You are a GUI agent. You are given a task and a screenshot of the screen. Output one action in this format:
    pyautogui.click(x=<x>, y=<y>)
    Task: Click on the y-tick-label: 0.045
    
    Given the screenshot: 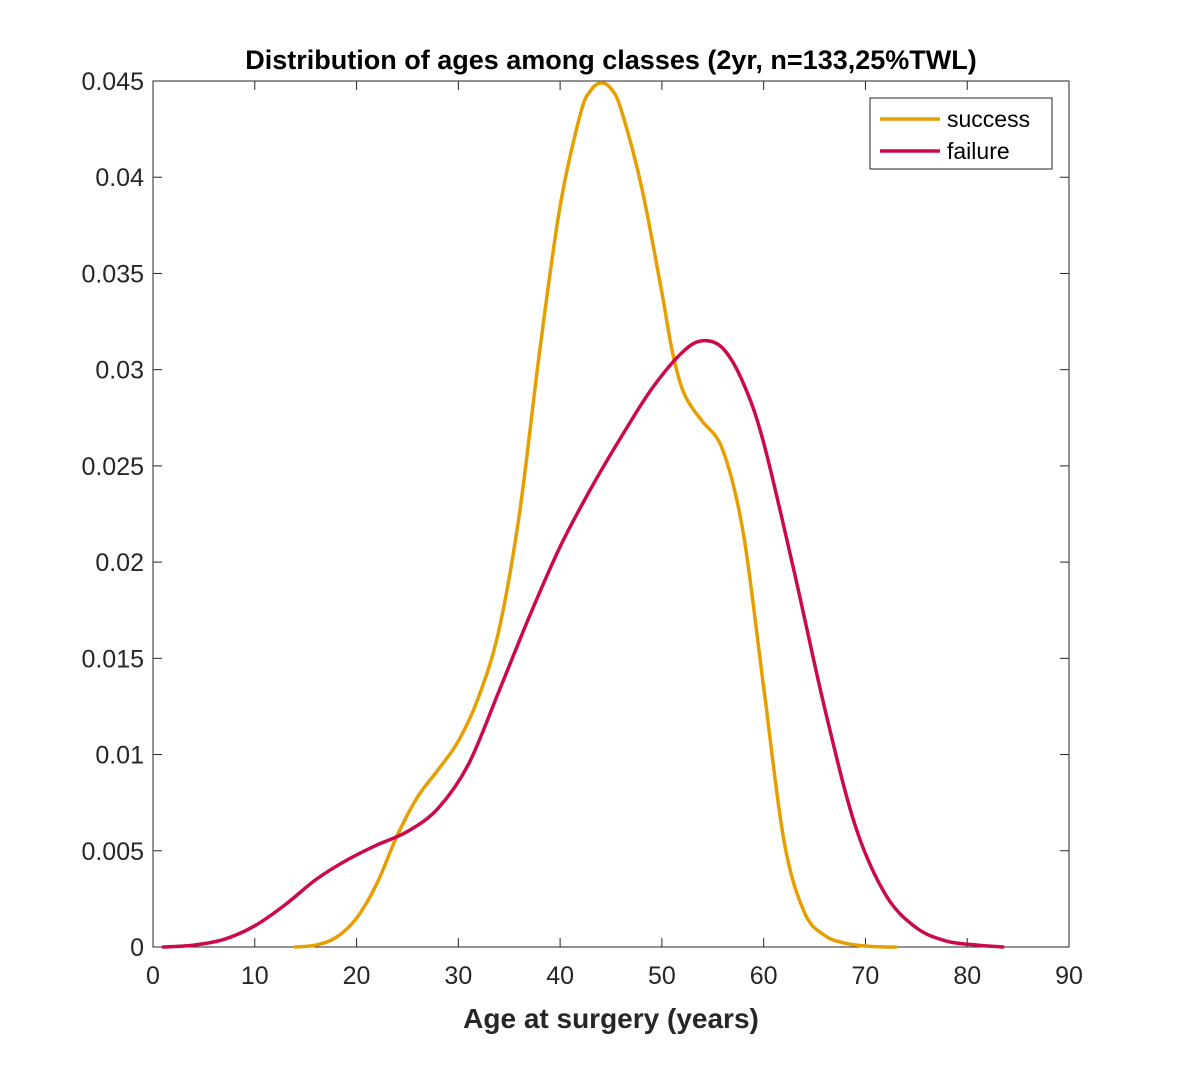 What is the action you would take?
    pyautogui.click(x=112, y=82)
    